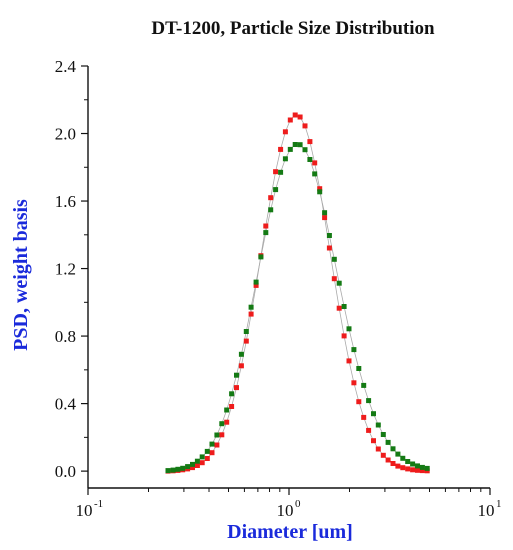 The height and width of the screenshot is (550, 513). What do you see at coordinates (293, 28) in the screenshot?
I see `chart-title: DT-1200, Particle Size Distribution` at bounding box center [293, 28].